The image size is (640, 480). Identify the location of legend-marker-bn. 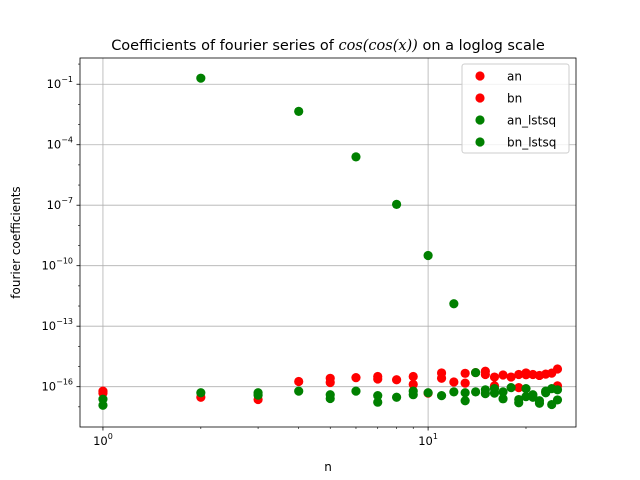
(480, 98).